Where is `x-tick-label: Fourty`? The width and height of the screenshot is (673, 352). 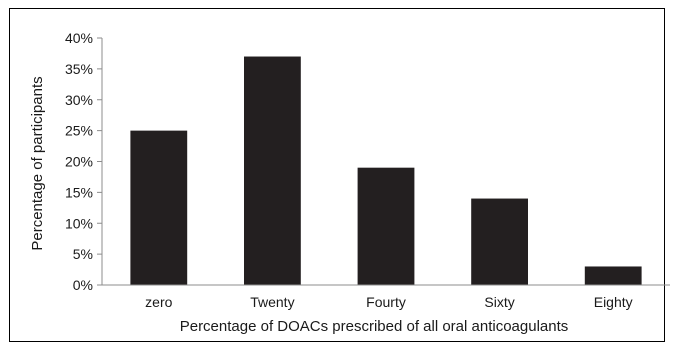
x-tick-label: Fourty is located at coordinates (386, 302).